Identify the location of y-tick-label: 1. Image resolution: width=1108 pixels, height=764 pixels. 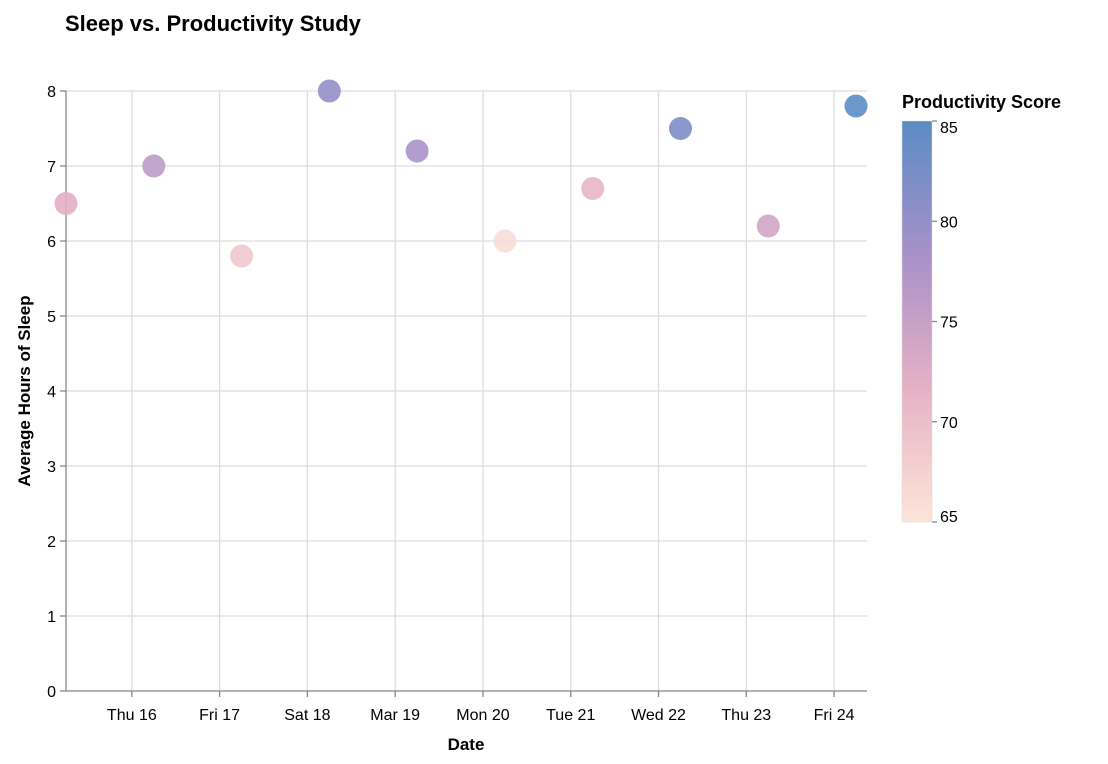
(51, 617).